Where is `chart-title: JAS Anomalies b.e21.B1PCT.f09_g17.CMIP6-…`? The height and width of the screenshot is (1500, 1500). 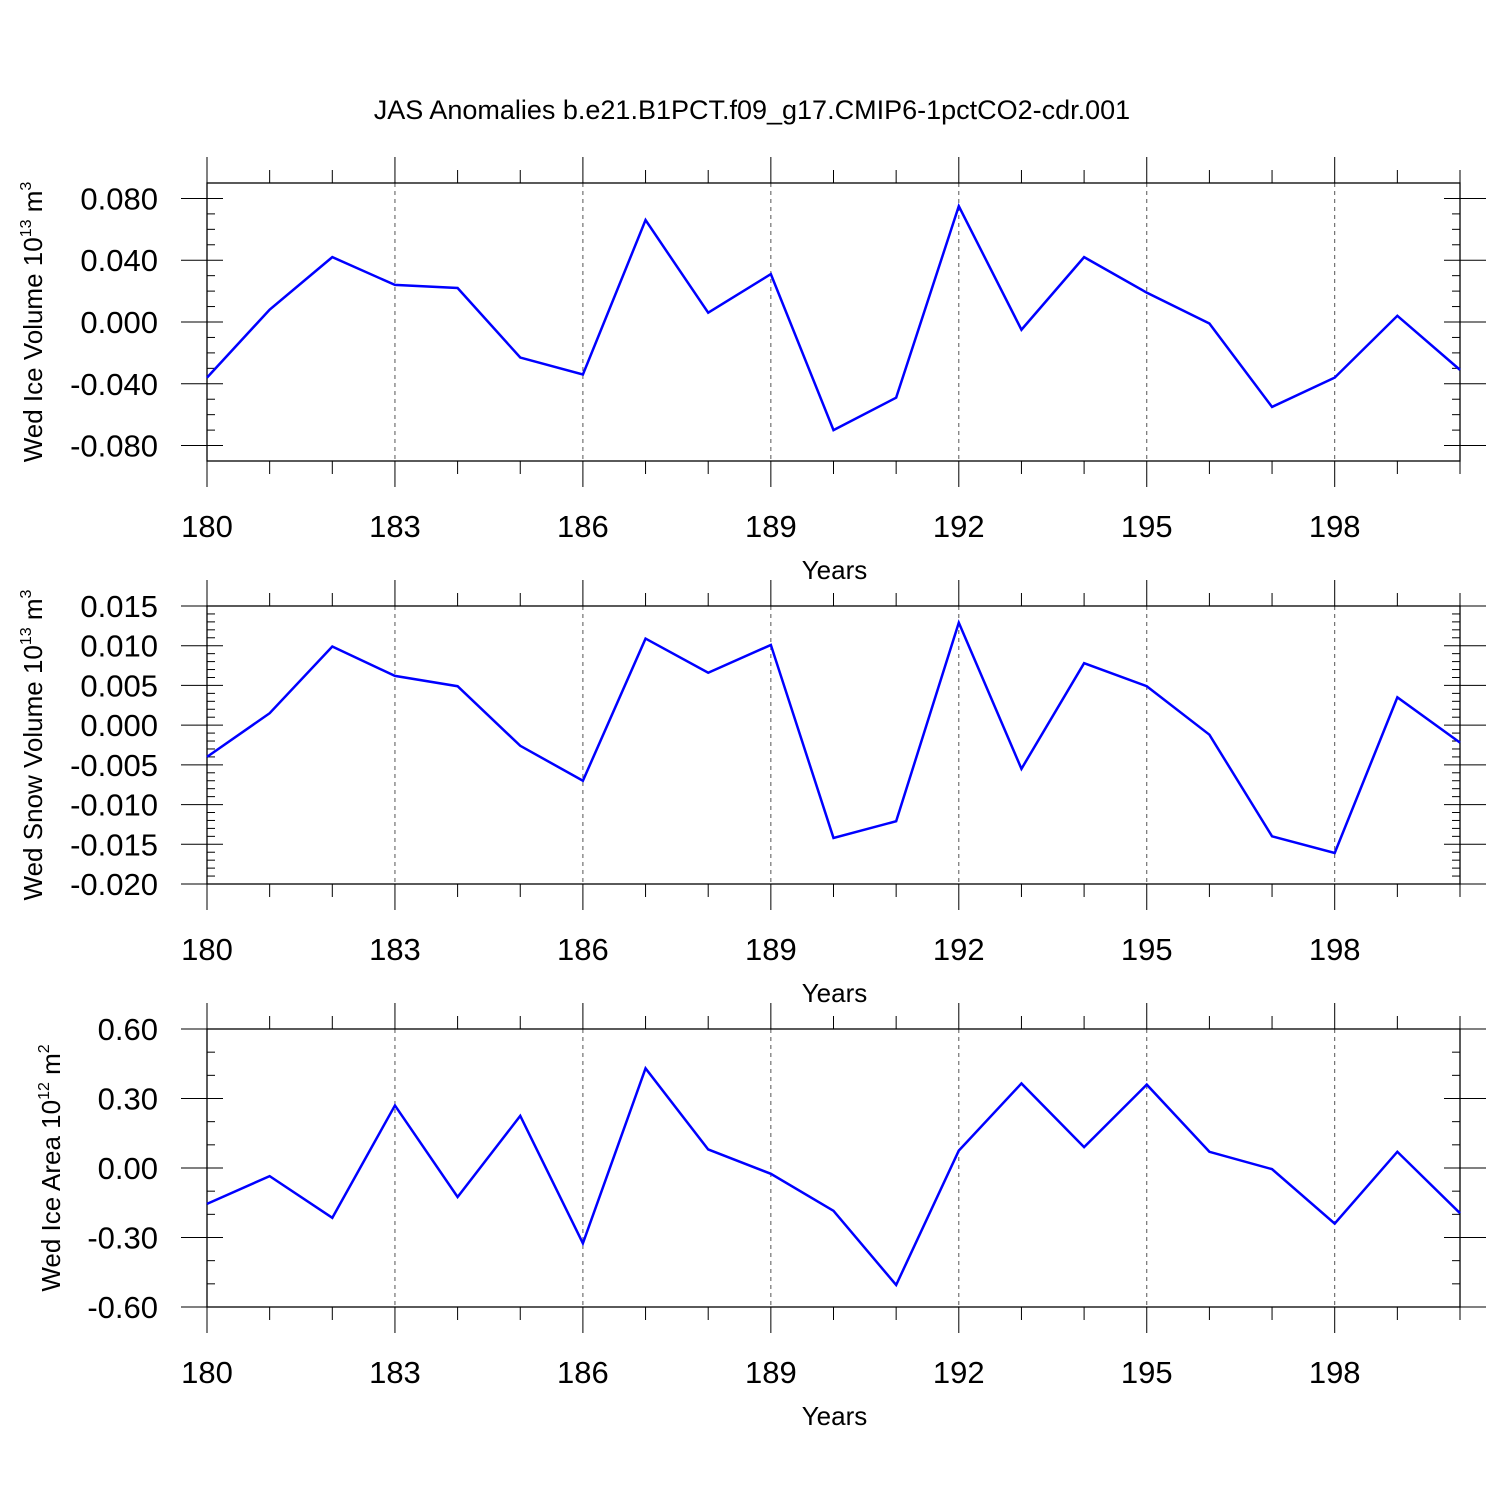 chart-title: JAS Anomalies b.e21.B1PCT.f09_g17.CMIP6-… is located at coordinates (752, 110).